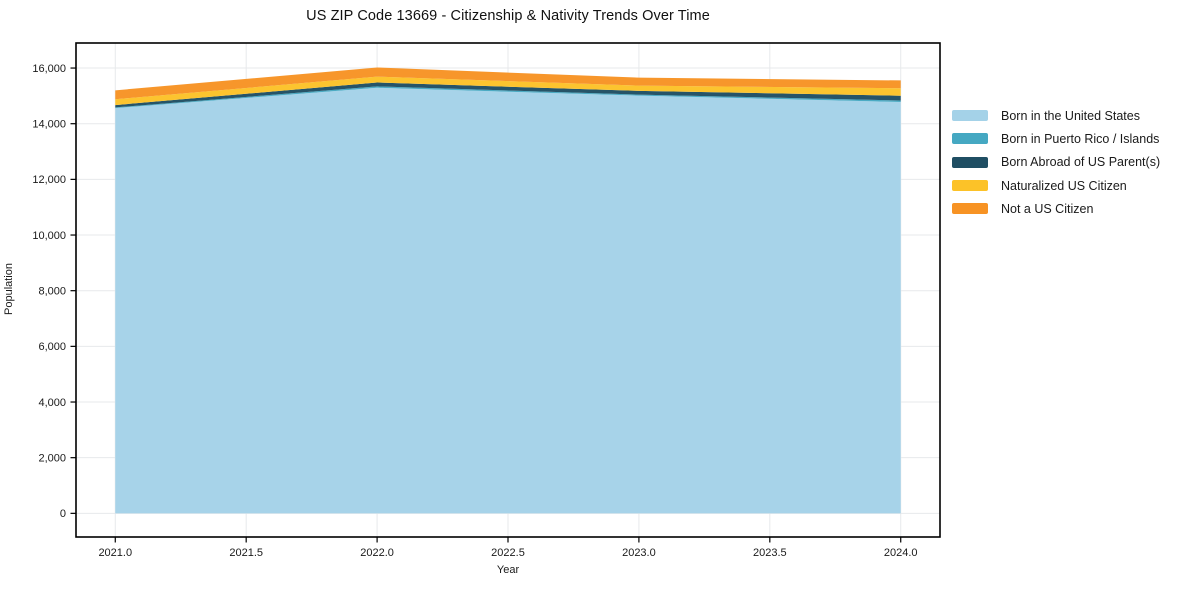  I want to click on legend-label: Born in the United States, so click(1070, 115).